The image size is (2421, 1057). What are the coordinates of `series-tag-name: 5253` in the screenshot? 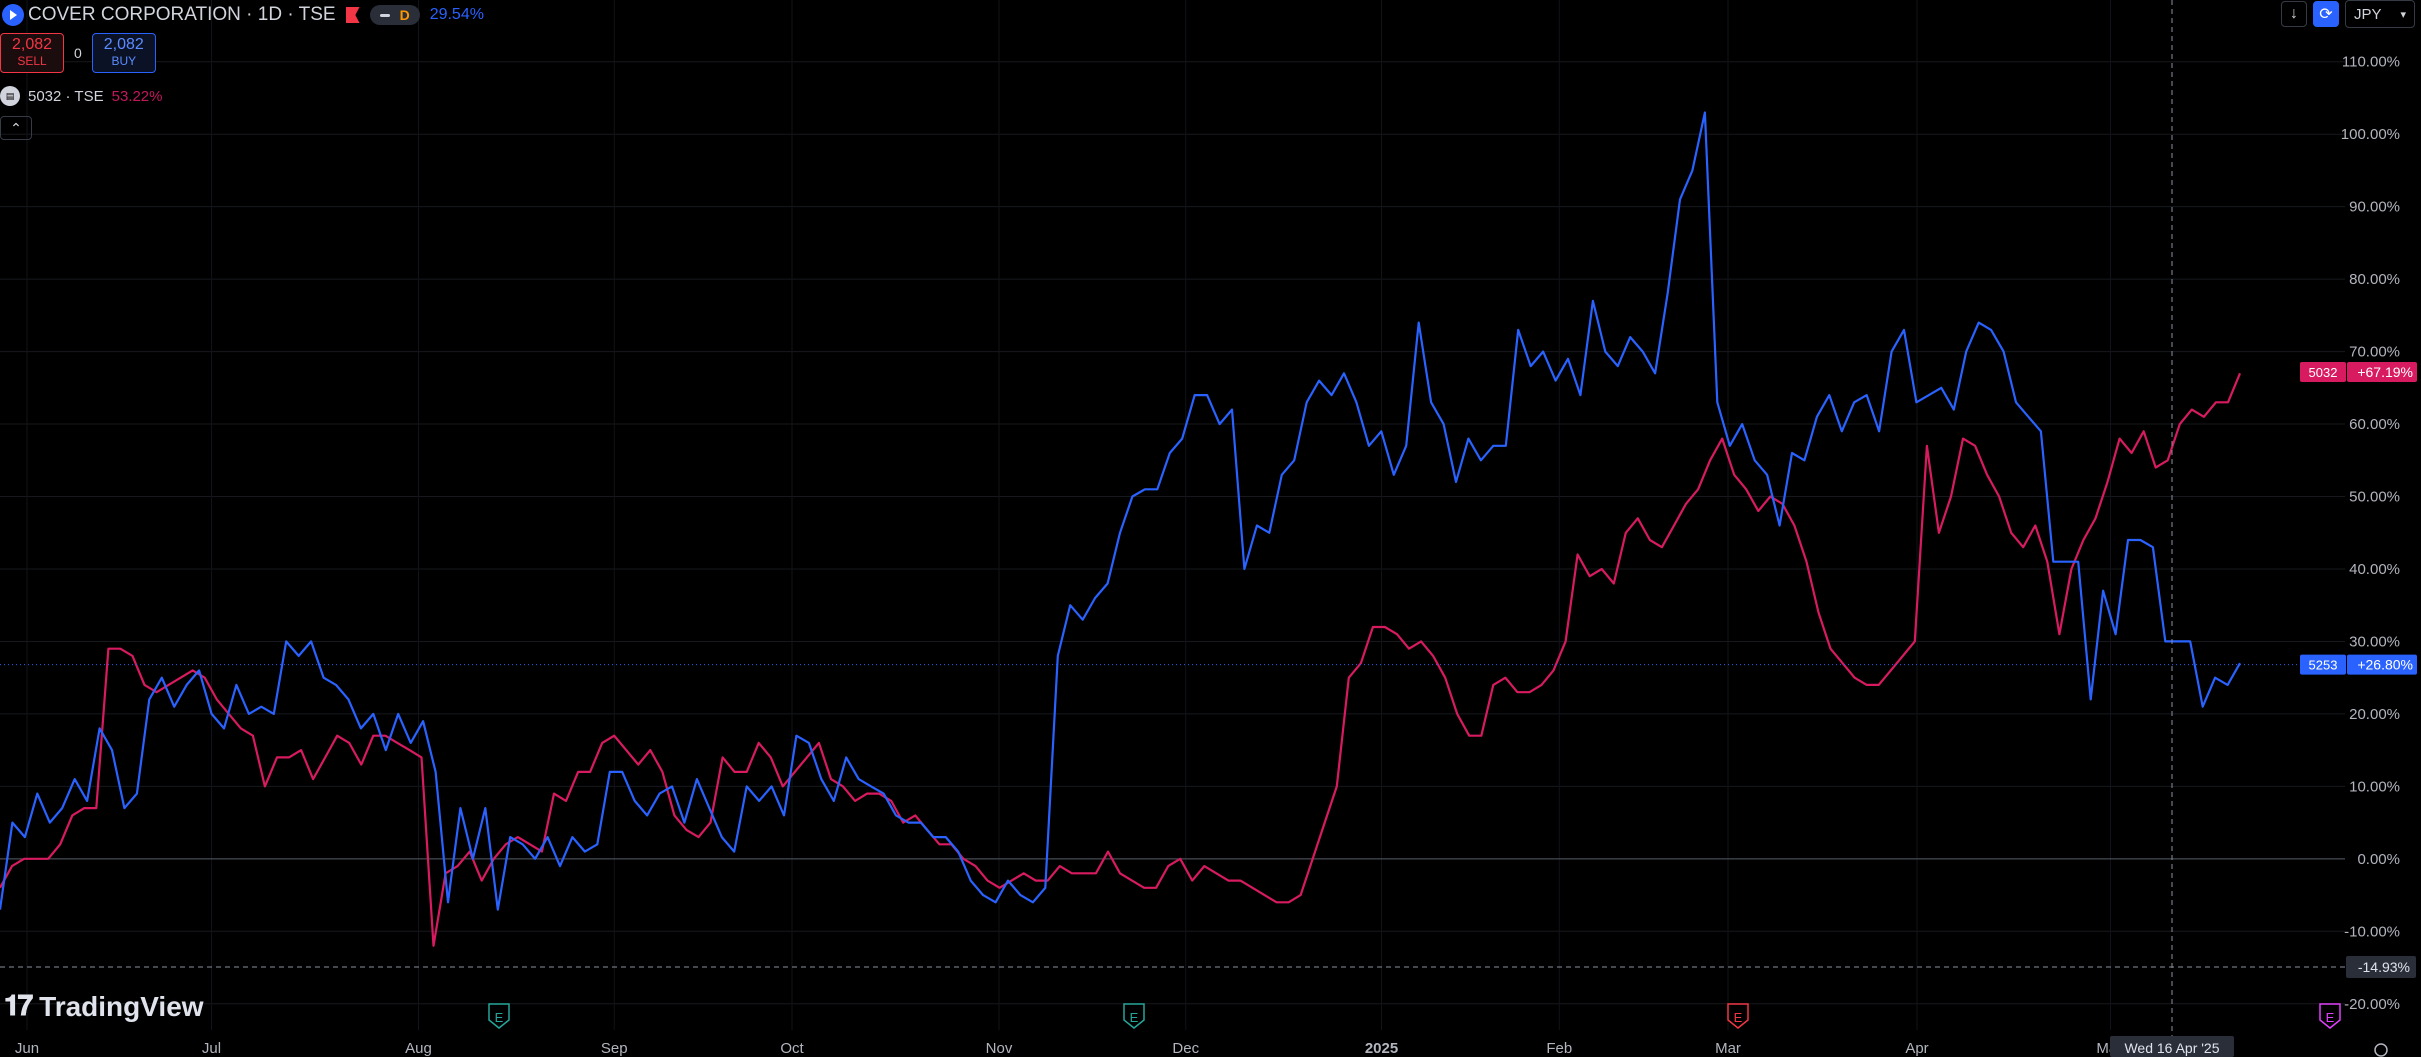 It's located at (2323, 665).